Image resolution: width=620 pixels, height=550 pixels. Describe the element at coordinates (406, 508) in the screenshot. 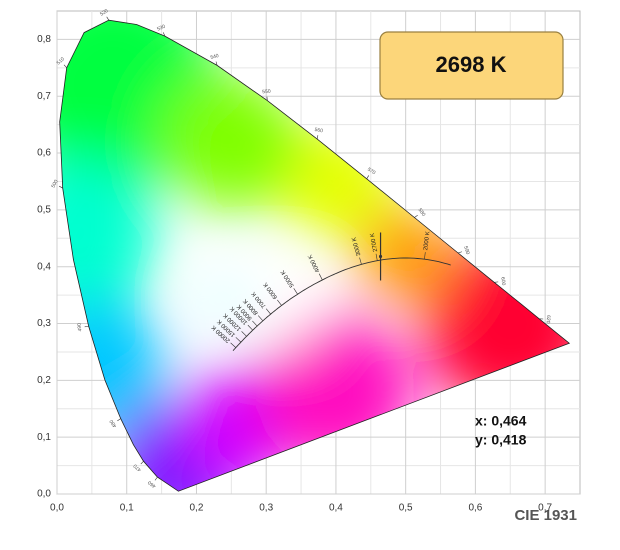

I see `x-tick-label: 0,5` at that location.